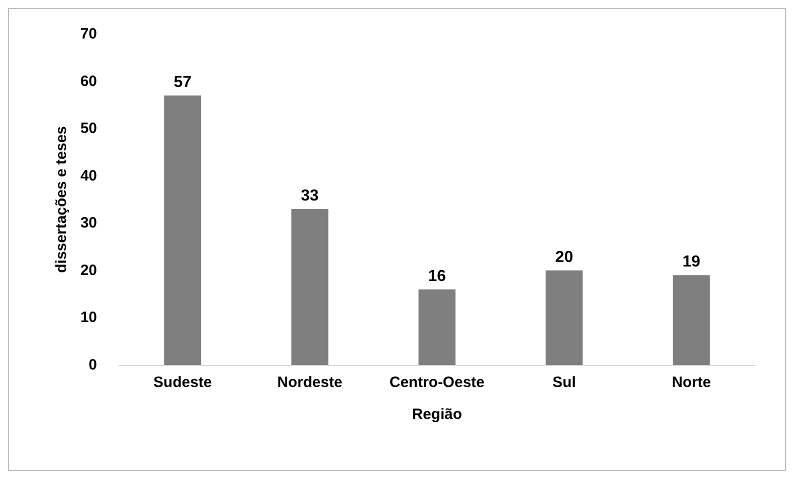  Describe the element at coordinates (564, 257) in the screenshot. I see `data-label: 20` at that location.